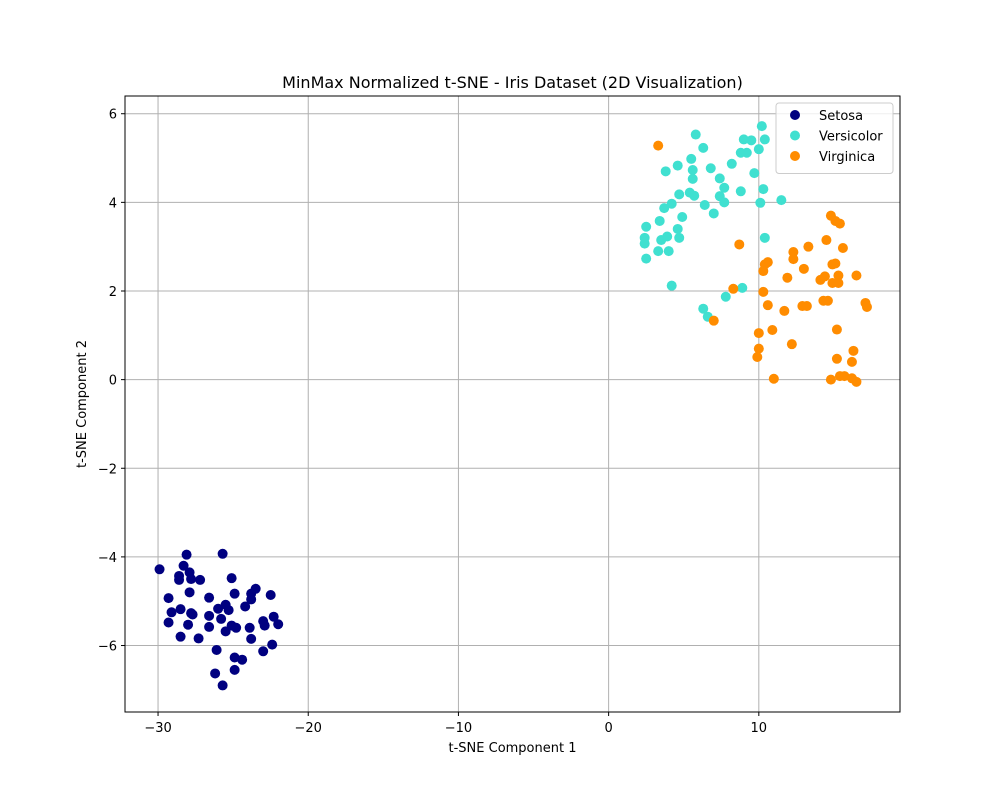 The width and height of the screenshot is (1000, 800). Describe the element at coordinates (107, 469) in the screenshot. I see `y-tick-label: −2` at that location.